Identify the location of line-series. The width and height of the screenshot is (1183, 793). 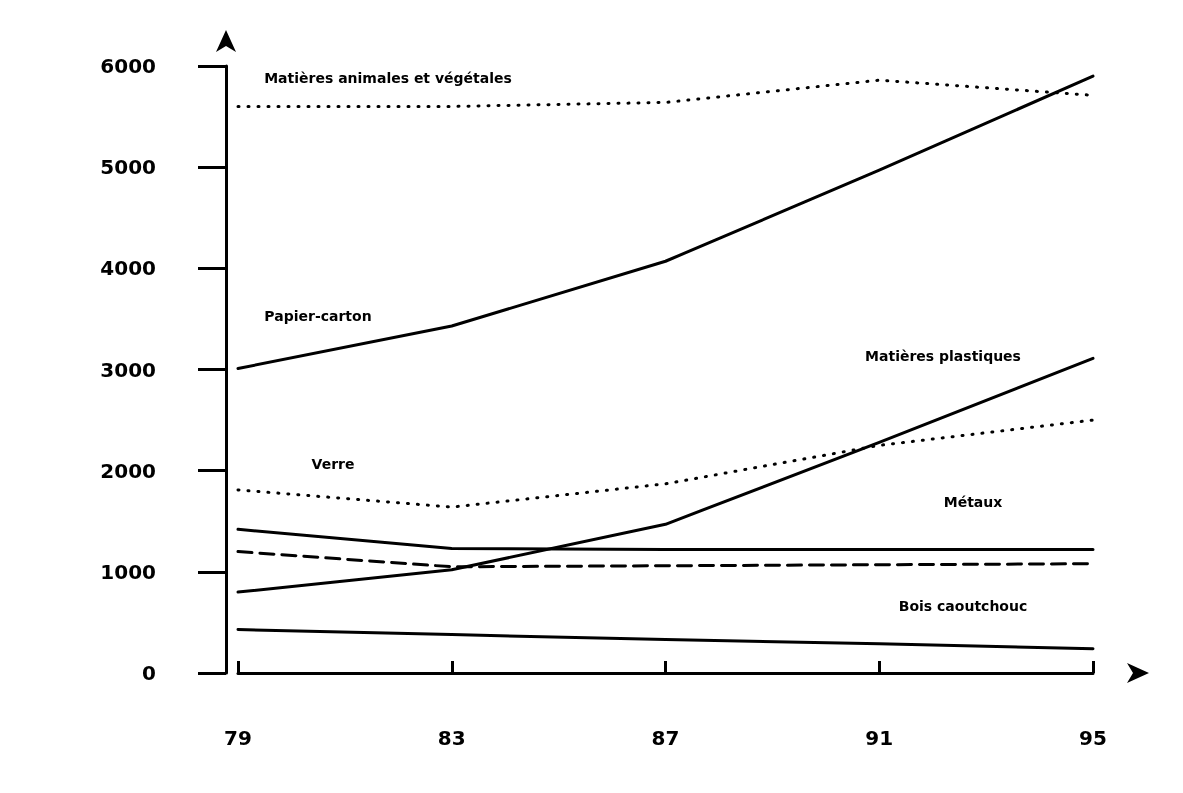
(665, 639).